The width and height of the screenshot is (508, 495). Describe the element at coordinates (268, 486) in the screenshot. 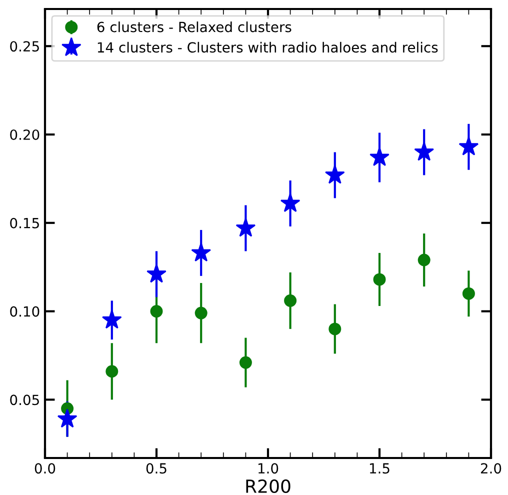

I see `x-axis-title: R200` at that location.